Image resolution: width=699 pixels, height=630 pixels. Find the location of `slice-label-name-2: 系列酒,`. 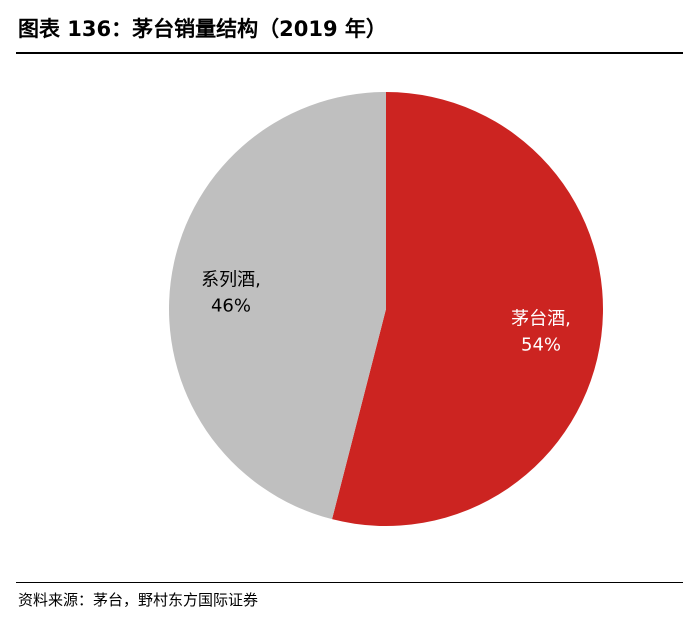

slice-label-name-2: 系列酒, is located at coordinates (231, 279).